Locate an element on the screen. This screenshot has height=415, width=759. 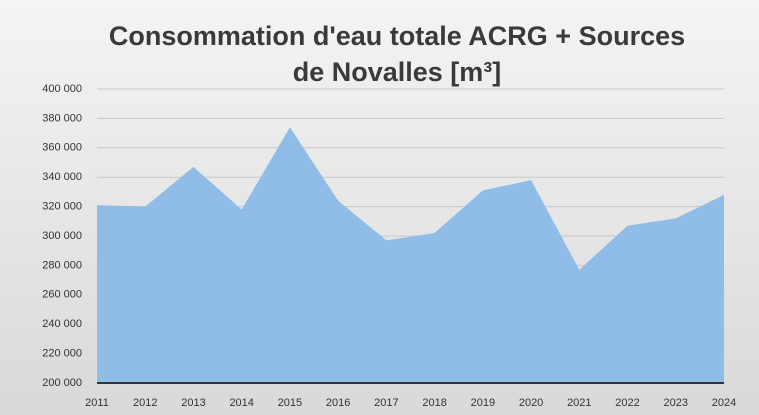
x-tick-label: 2020 is located at coordinates (531, 403).